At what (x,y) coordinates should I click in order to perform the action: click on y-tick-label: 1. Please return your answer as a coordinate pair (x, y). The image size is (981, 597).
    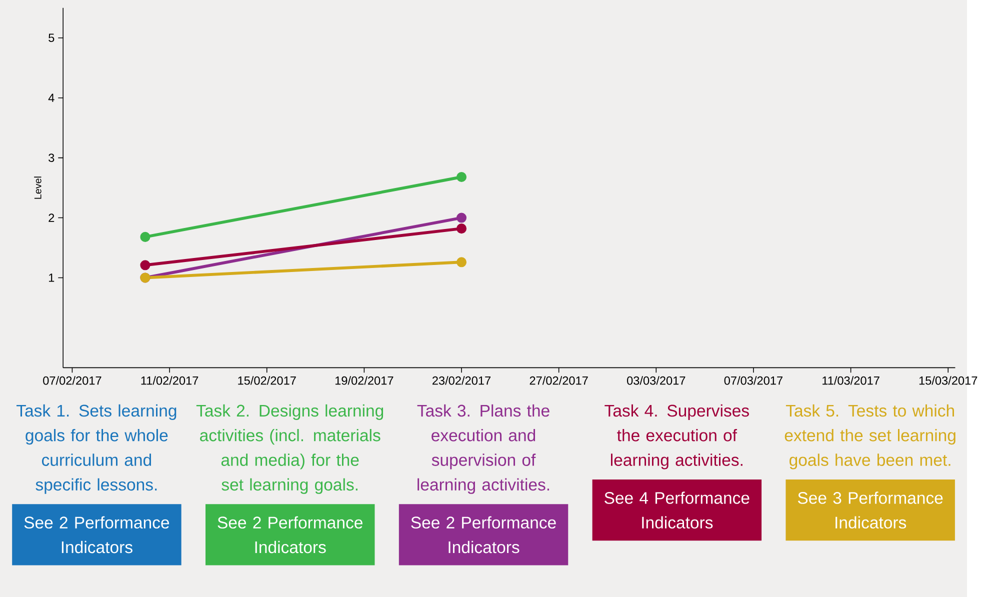
    Looking at the image, I should click on (51, 277).